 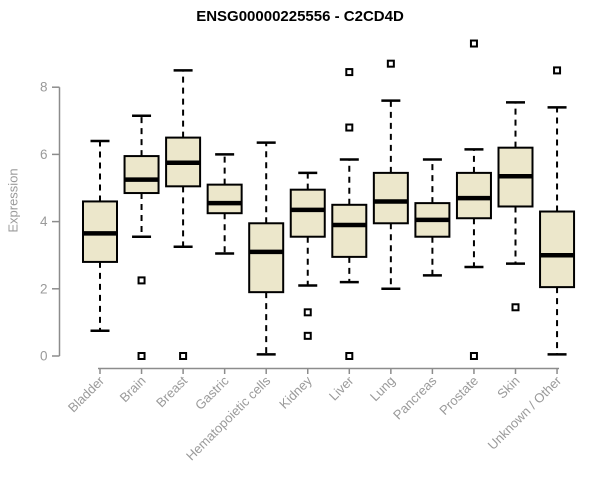 What do you see at coordinates (300, 16) in the screenshot?
I see `chart-title: ENSG00000225556 - C2CD4D` at bounding box center [300, 16].